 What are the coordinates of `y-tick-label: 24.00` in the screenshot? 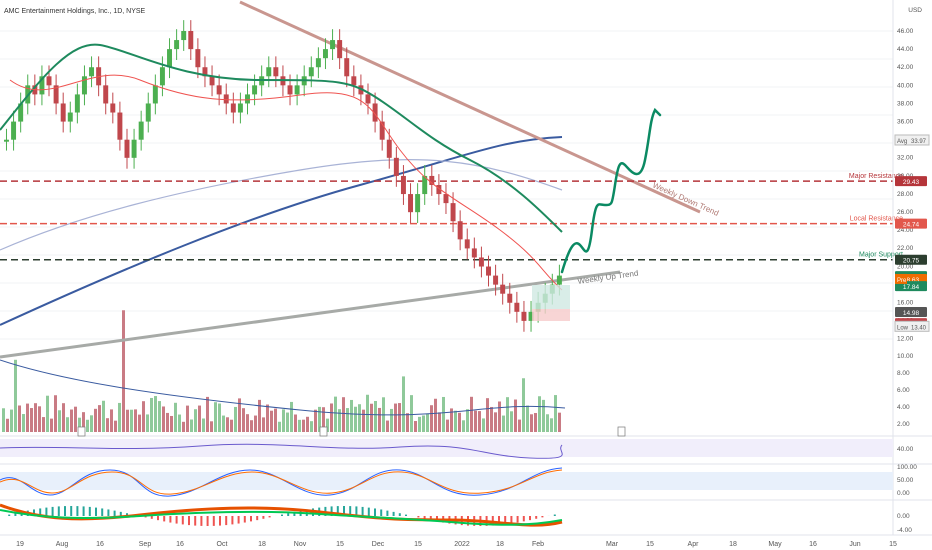 It's located at (905, 230).